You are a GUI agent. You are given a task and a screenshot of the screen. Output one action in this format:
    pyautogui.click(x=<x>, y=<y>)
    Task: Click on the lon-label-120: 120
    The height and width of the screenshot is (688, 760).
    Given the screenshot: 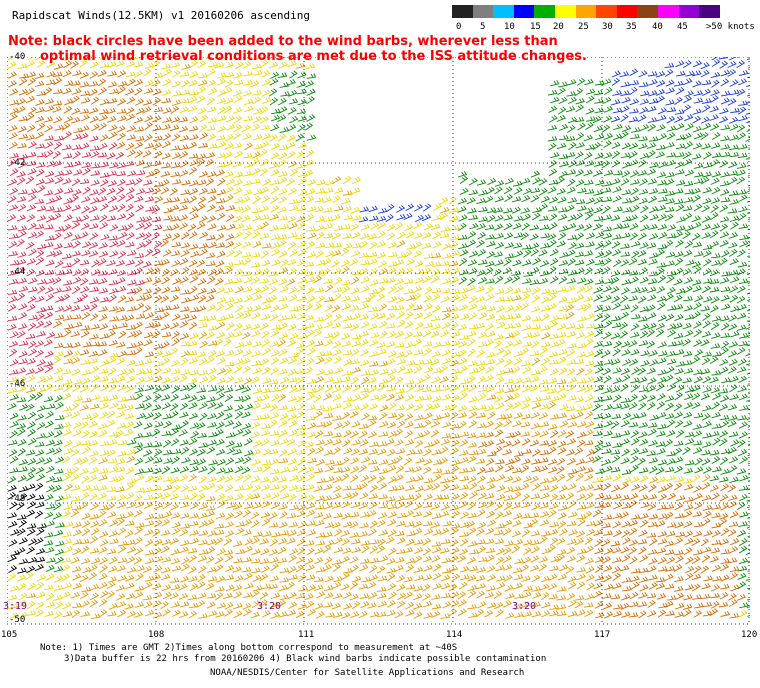 What is the action you would take?
    pyautogui.click(x=749, y=635)
    